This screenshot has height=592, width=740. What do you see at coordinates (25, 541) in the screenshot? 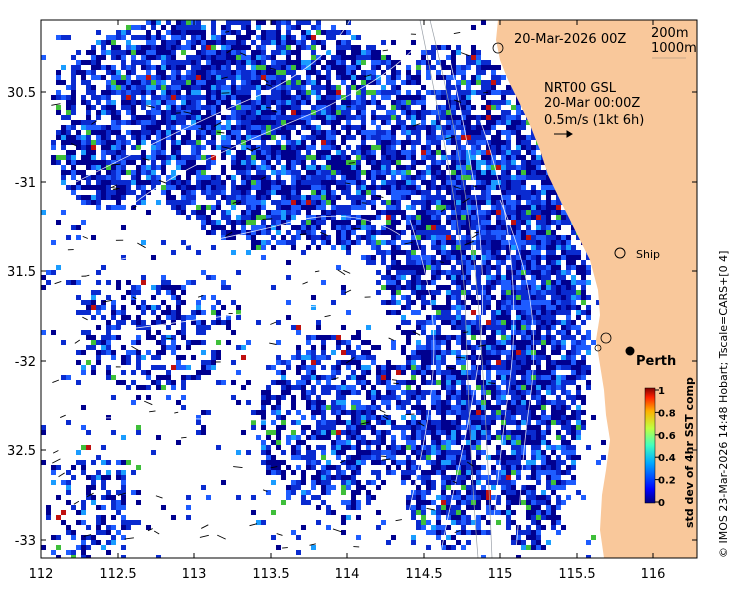
I see `y-tick-label: -33` at bounding box center [25, 541].